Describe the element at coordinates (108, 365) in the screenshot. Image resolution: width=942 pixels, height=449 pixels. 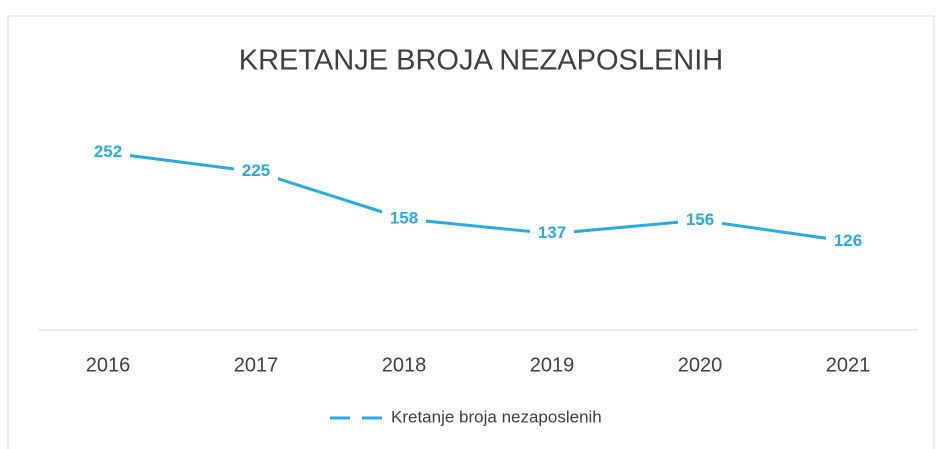
I see `x-tick-label: 2016` at that location.